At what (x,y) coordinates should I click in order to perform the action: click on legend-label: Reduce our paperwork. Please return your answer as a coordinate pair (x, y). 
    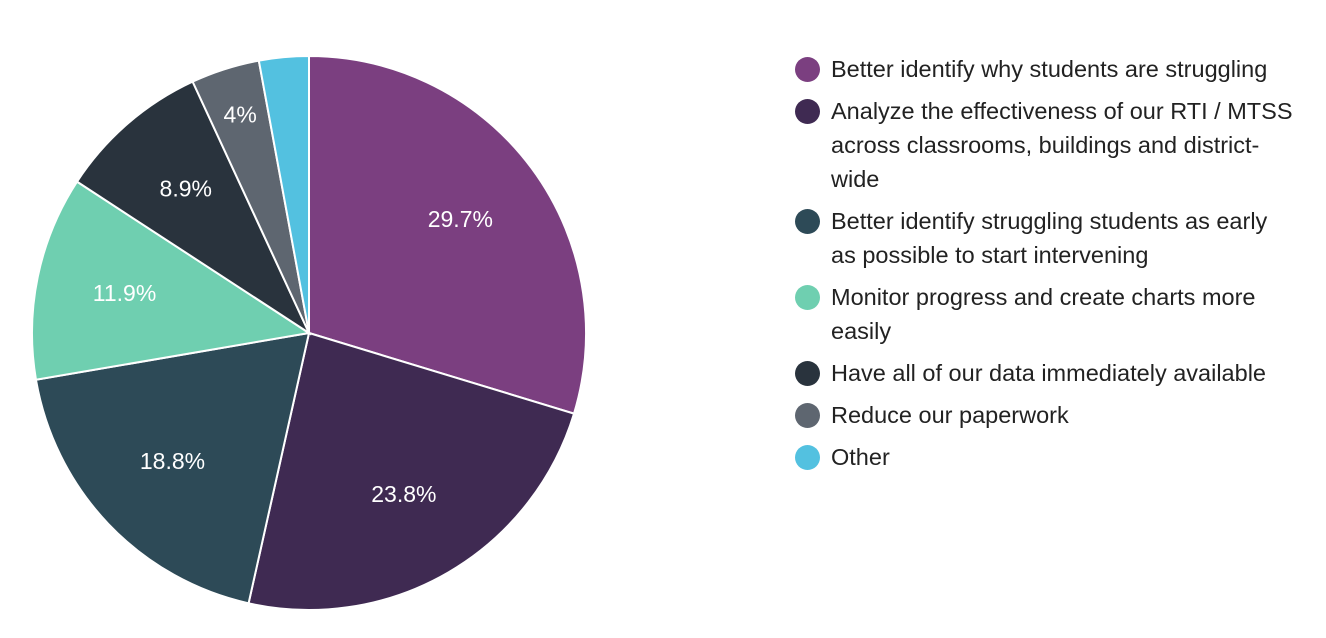
    Looking at the image, I should click on (950, 415).